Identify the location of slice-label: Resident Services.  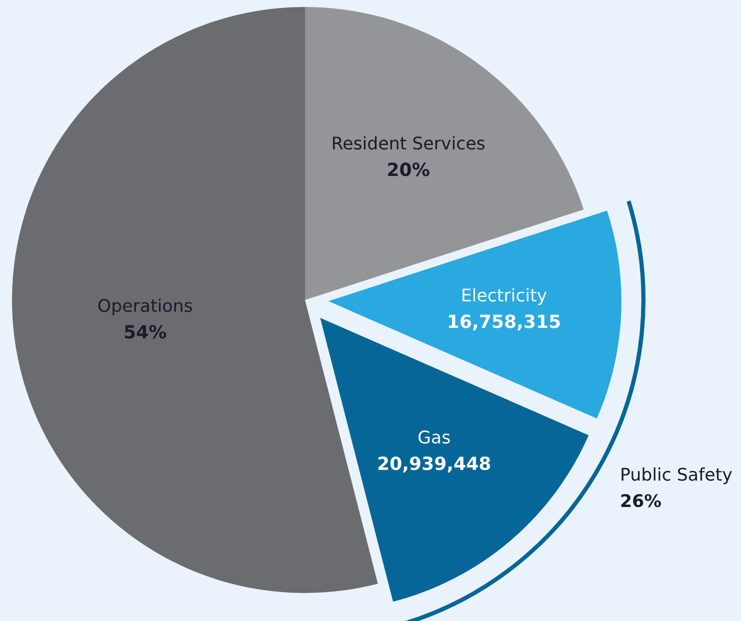
(409, 143).